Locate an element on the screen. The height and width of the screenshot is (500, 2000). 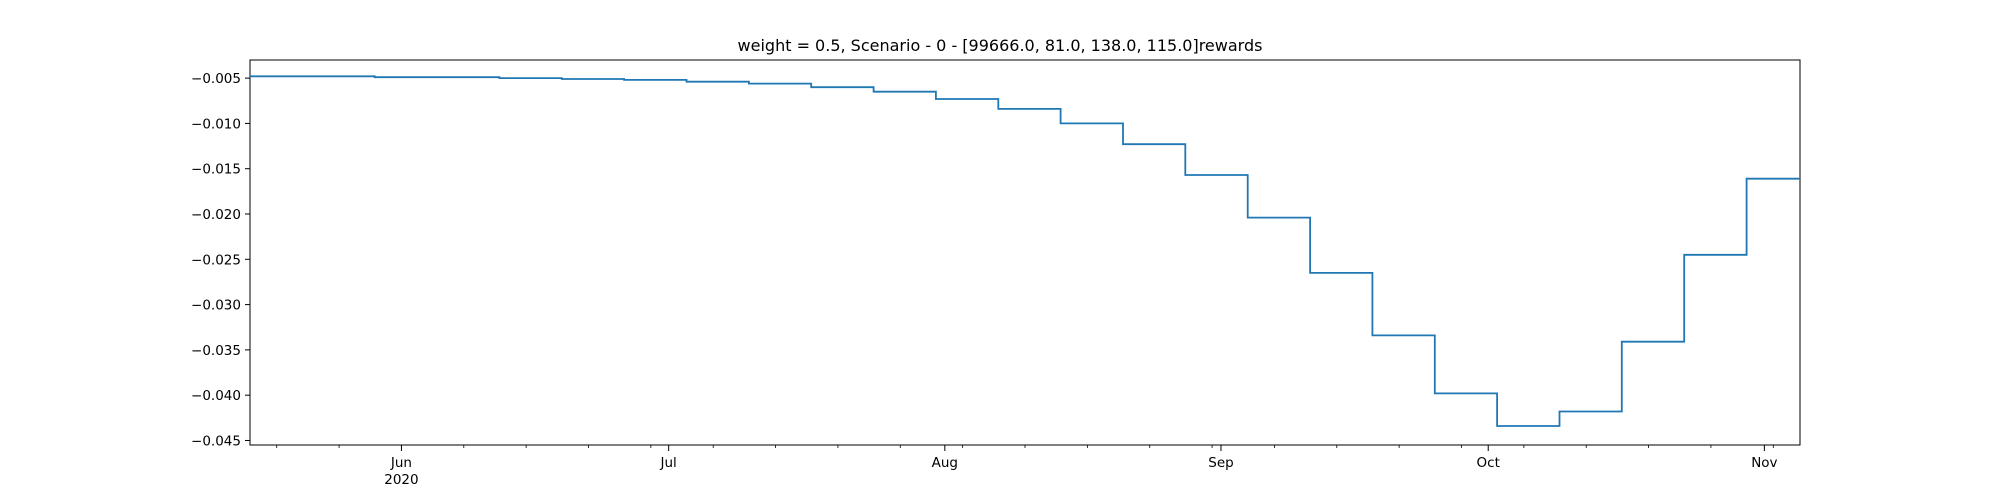
x-tick-label: Jun is located at coordinates (401, 463).